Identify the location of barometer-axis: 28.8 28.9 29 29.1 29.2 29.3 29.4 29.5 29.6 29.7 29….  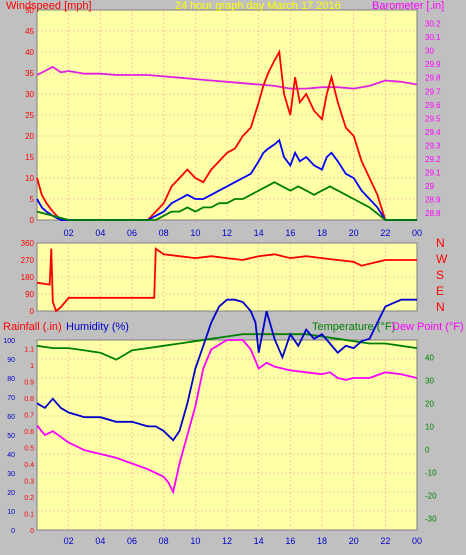
(433, 119).